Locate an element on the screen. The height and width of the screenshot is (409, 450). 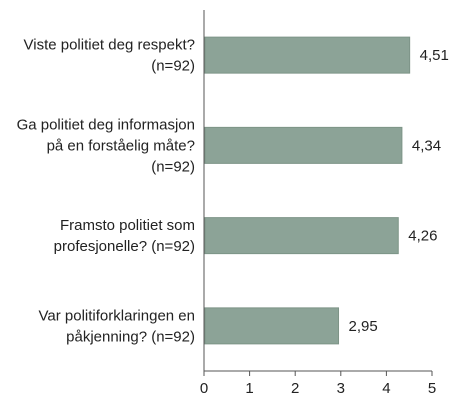
x-tick-label-4: 4 is located at coordinates (386, 388).